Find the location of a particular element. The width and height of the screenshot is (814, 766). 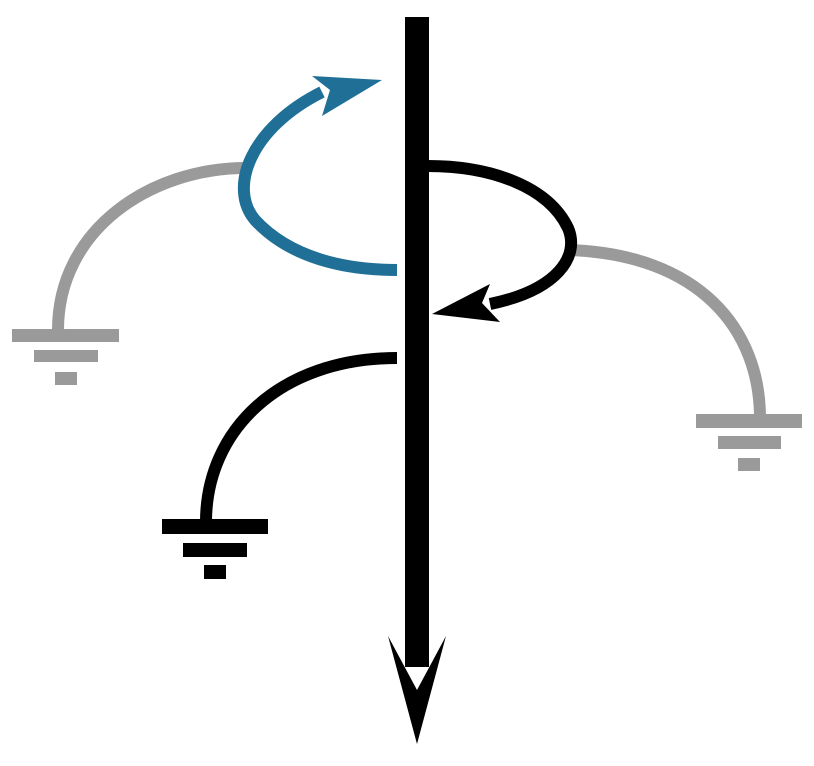

blue-rotation-arrow-icon is located at coordinates (317, 176).